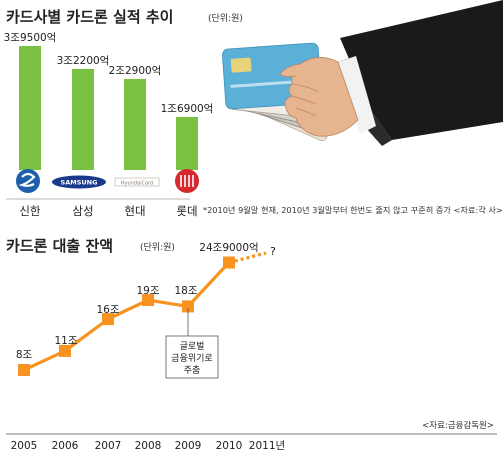 This screenshot has height=462, width=503. I want to click on line-point-2005, so click(24, 370).